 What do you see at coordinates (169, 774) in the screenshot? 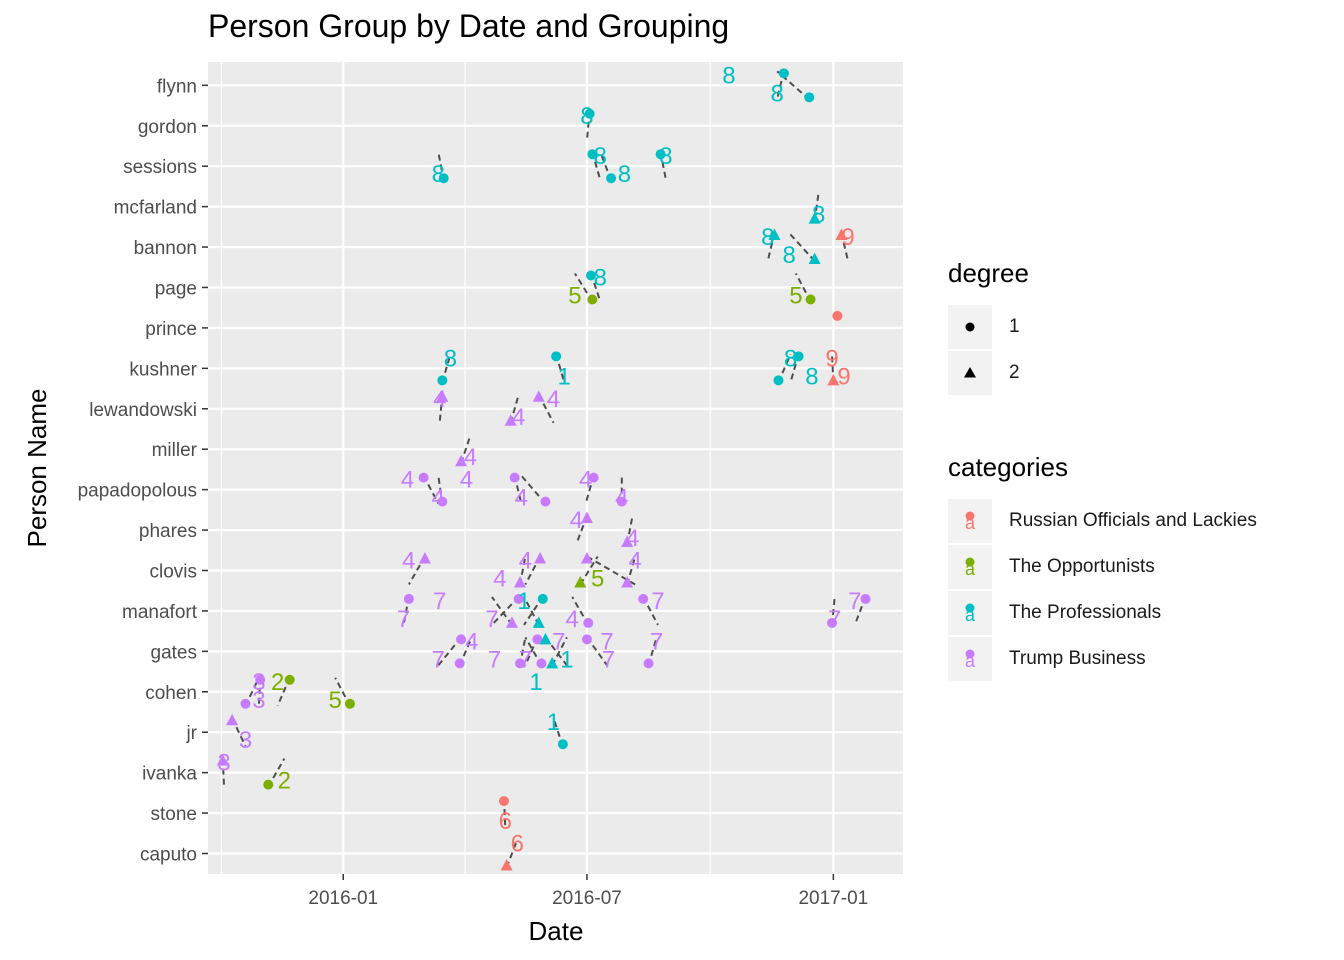
I see `y-tick-label: ivanka` at bounding box center [169, 774].